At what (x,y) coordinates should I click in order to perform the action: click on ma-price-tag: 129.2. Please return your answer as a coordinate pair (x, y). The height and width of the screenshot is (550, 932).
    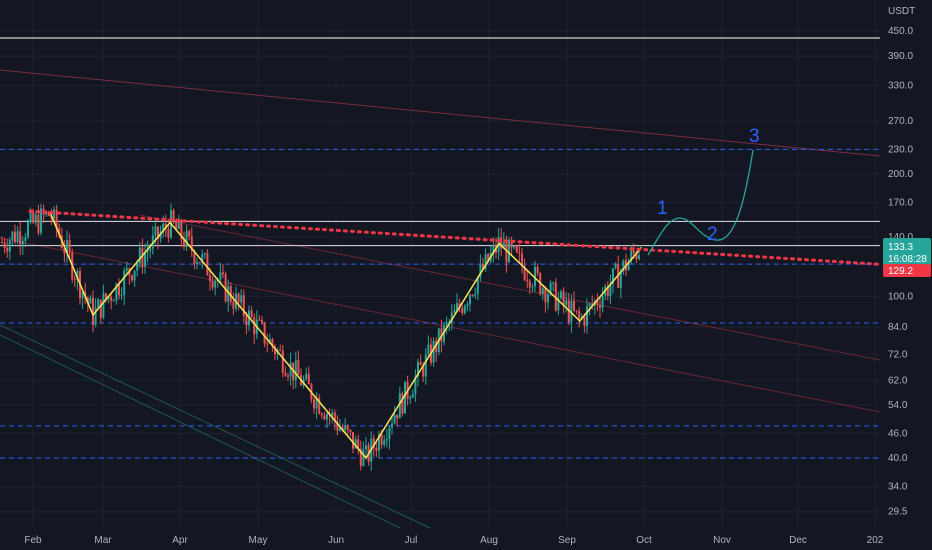
    Looking at the image, I should click on (907, 270).